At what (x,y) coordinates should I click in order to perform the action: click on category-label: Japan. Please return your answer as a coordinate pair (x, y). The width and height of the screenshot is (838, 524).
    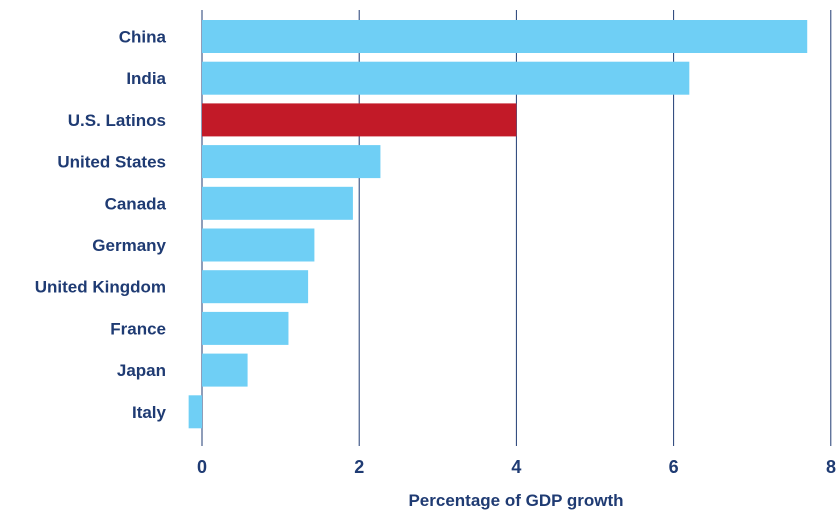
    Looking at the image, I should click on (141, 370).